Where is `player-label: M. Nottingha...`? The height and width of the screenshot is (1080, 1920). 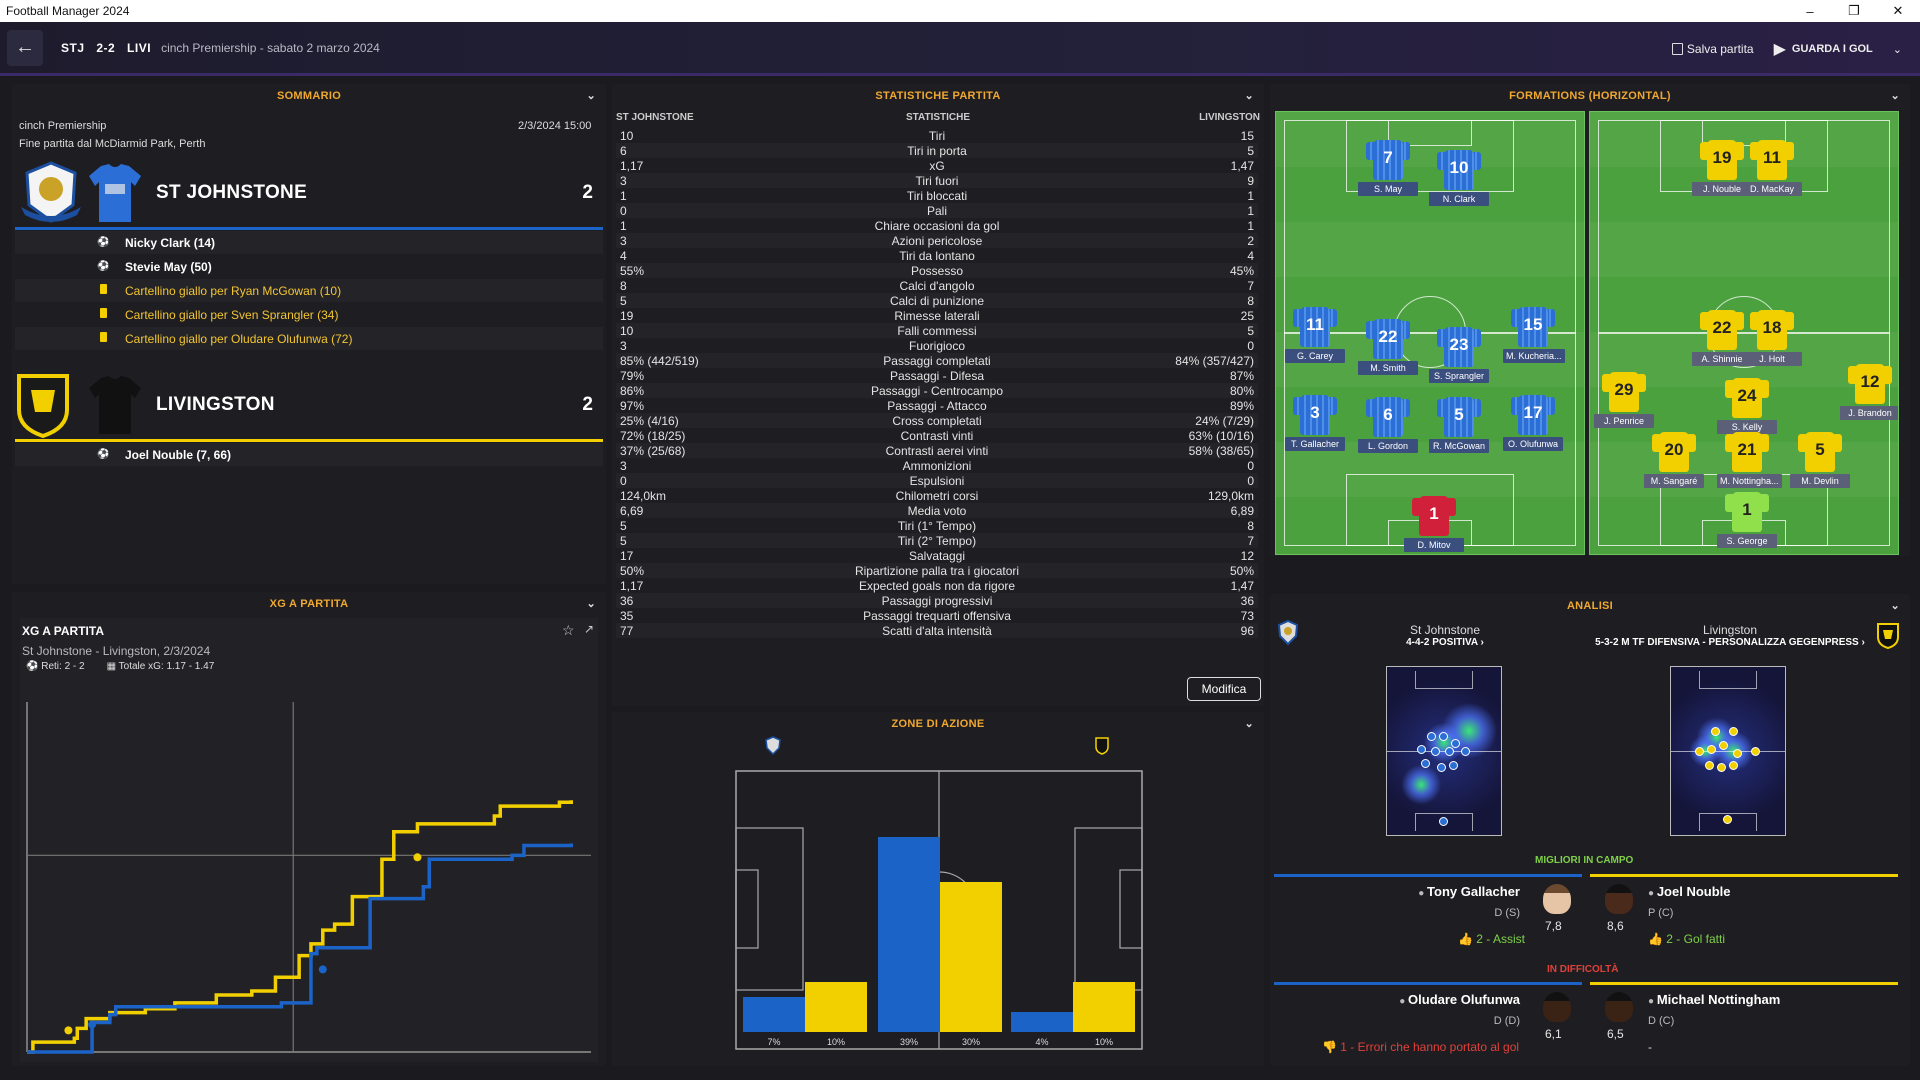 player-label: M. Nottingha... is located at coordinates (1749, 481).